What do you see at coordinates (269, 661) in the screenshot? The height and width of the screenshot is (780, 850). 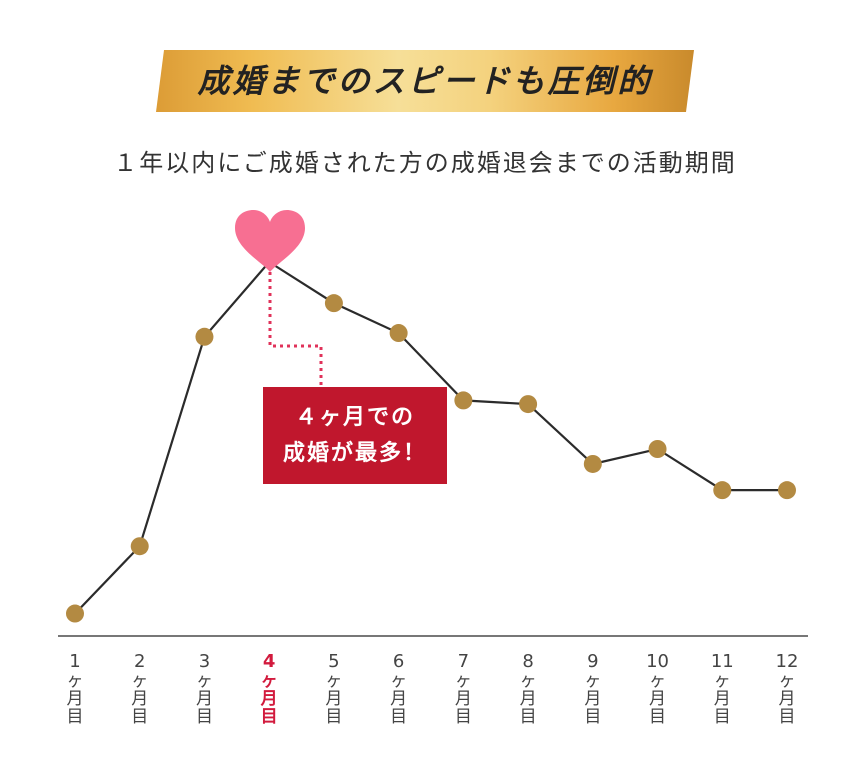 I see `x-tick-number: 4` at bounding box center [269, 661].